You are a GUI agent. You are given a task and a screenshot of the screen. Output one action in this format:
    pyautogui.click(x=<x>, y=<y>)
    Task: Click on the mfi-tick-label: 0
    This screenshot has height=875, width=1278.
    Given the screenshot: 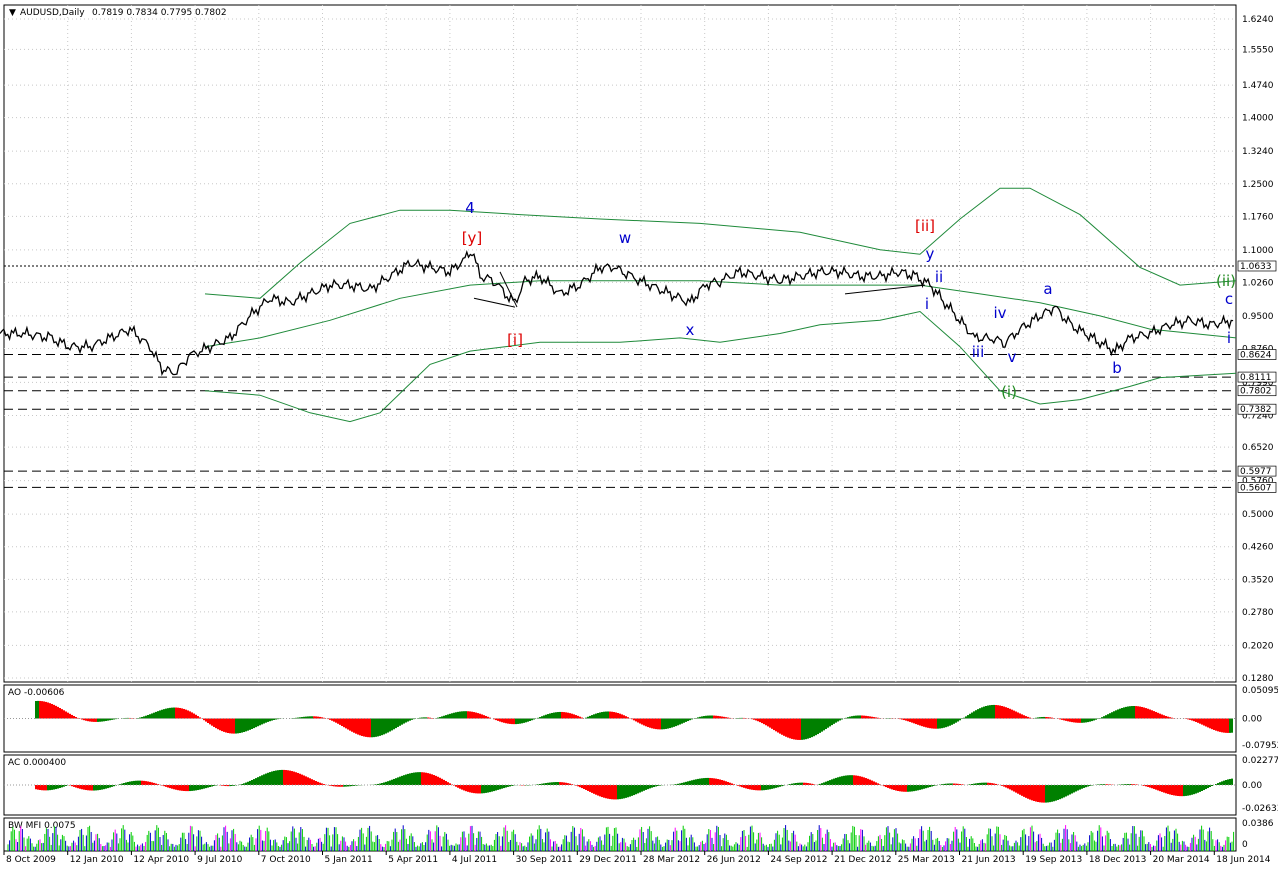 What is the action you would take?
    pyautogui.click(x=1245, y=845)
    